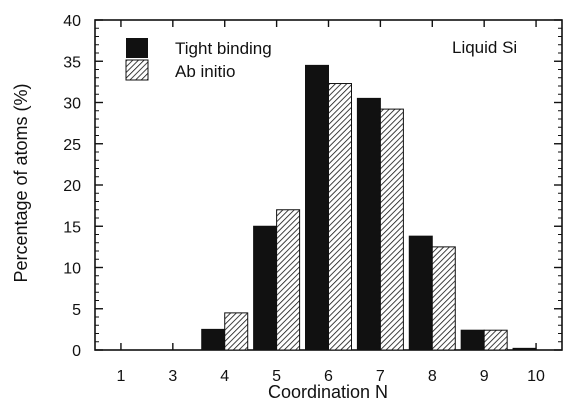 This screenshot has width=572, height=406. I want to click on y-tick-label: 5, so click(76, 310).